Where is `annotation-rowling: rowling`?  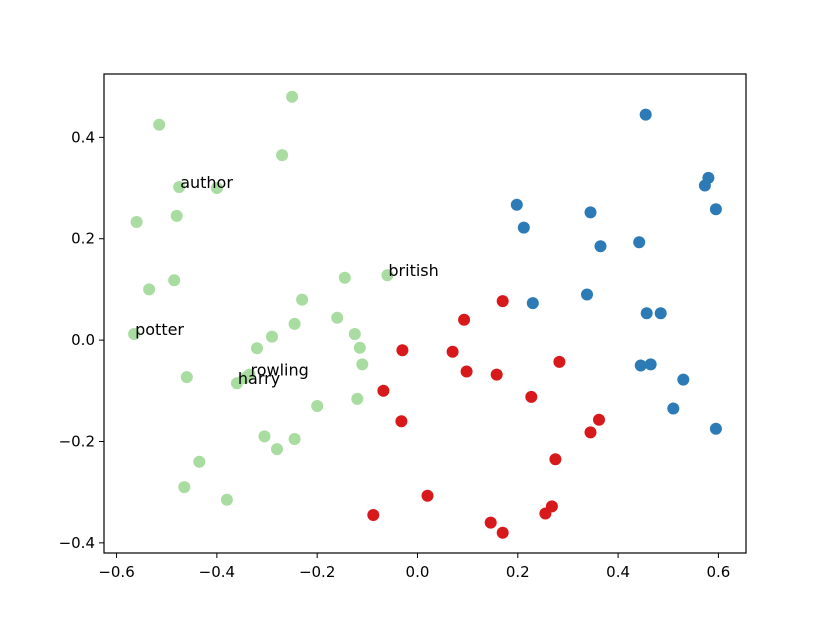 annotation-rowling: rowling is located at coordinates (280, 370).